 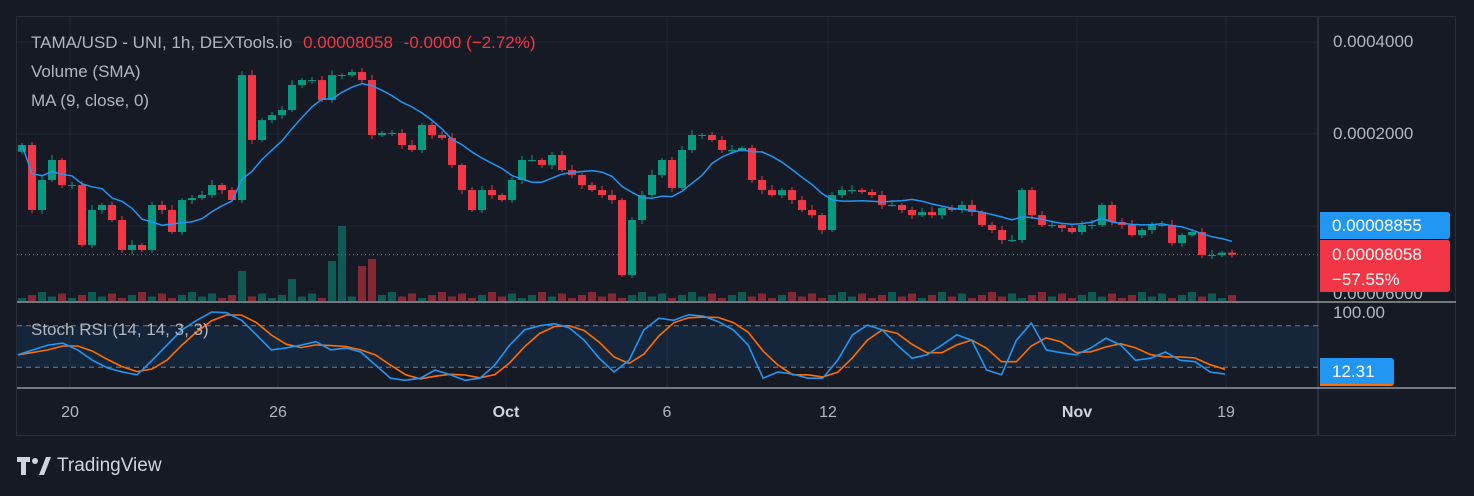 I want to click on time-label: Nov, so click(x=1077, y=412).